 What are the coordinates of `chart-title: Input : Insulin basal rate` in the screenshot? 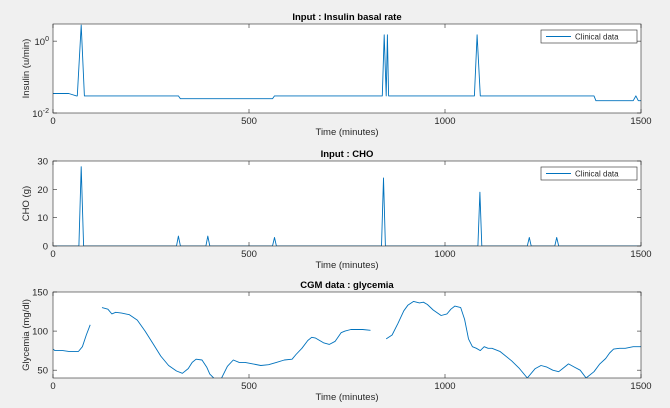 It's located at (346, 17).